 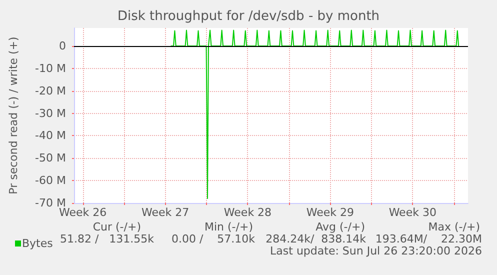 What do you see at coordinates (412, 212) in the screenshot?
I see `x-tick-label: Week 30` at bounding box center [412, 212].